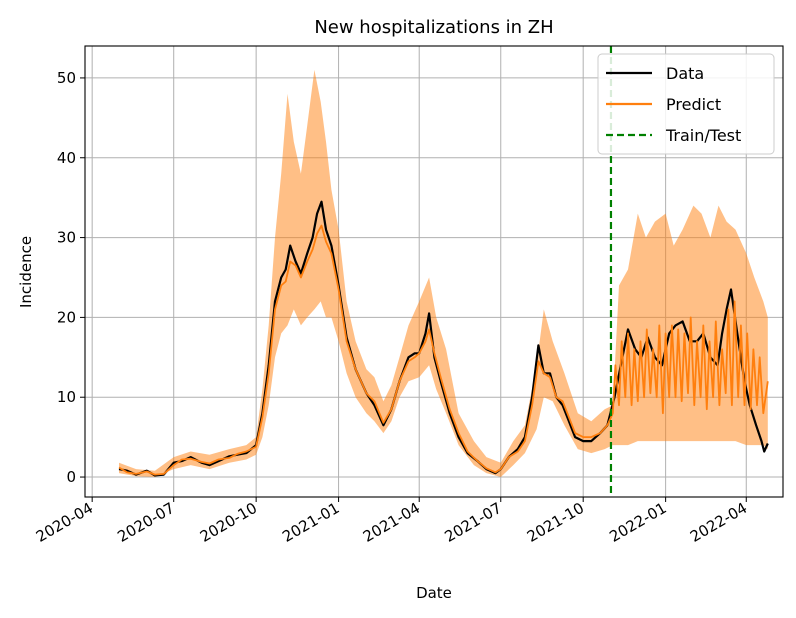 This screenshot has height=618, width=796. Describe the element at coordinates (685, 73) in the screenshot. I see `legend-data-label: Data` at that location.